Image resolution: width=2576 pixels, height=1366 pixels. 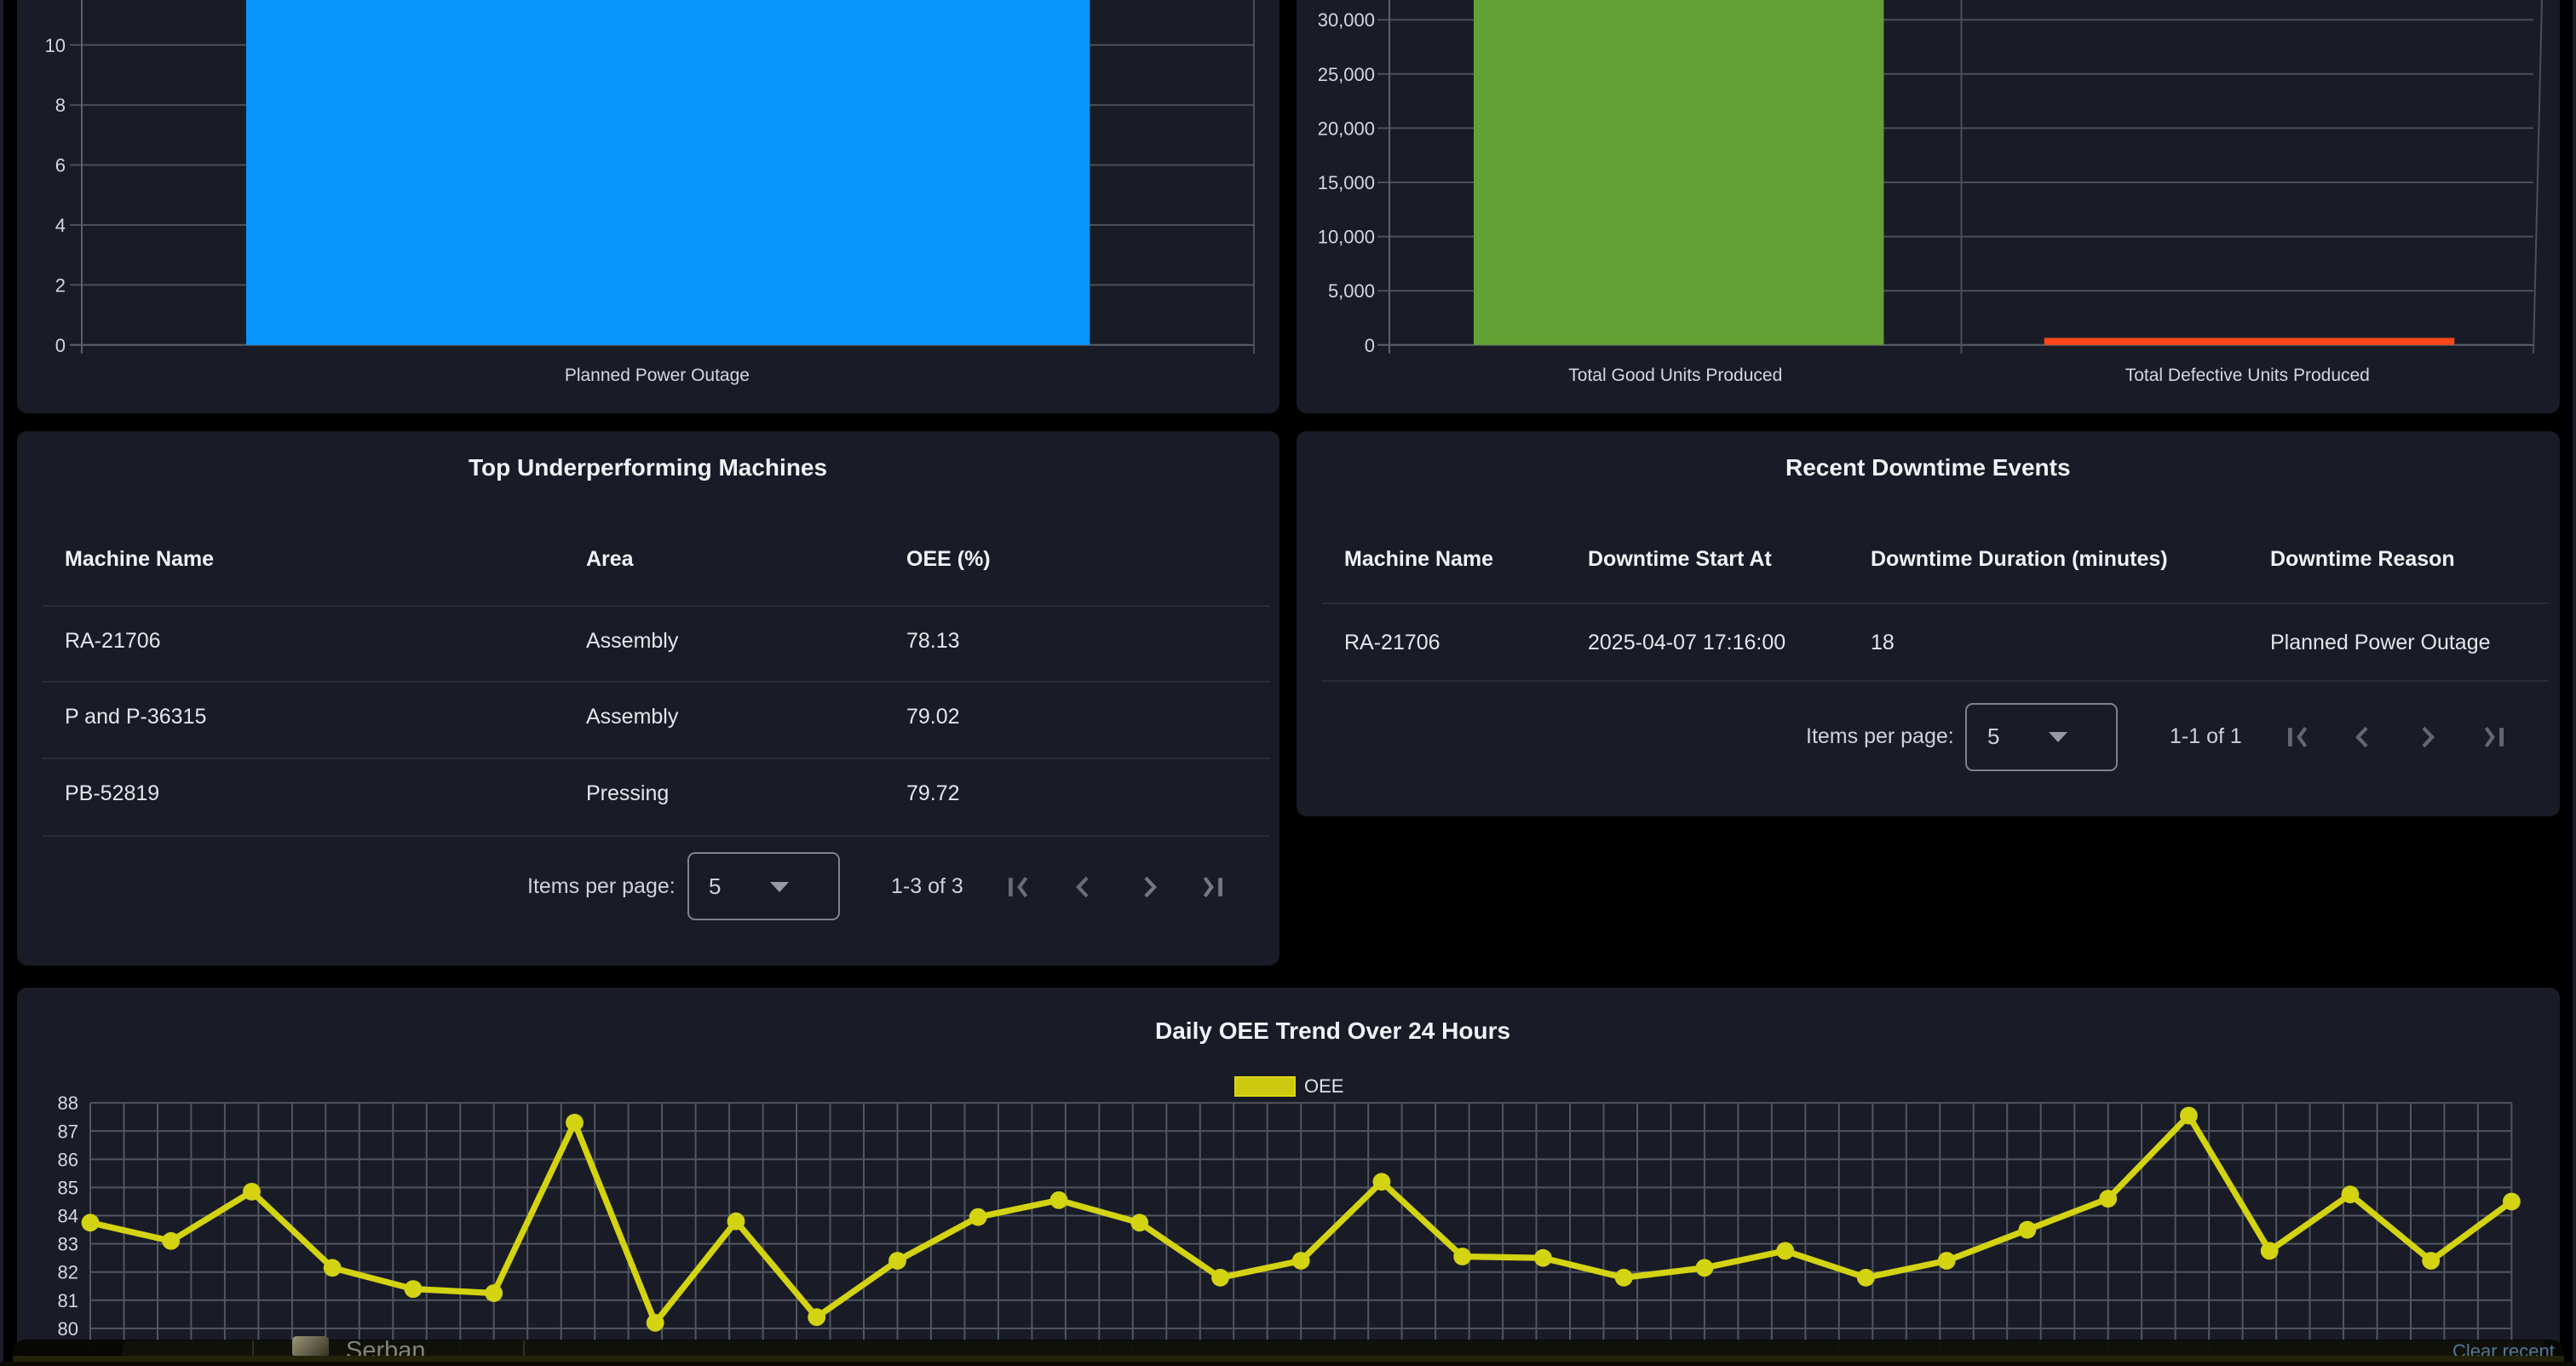 What do you see at coordinates (68, 1244) in the screenshot?
I see `svg-text: 83` at bounding box center [68, 1244].